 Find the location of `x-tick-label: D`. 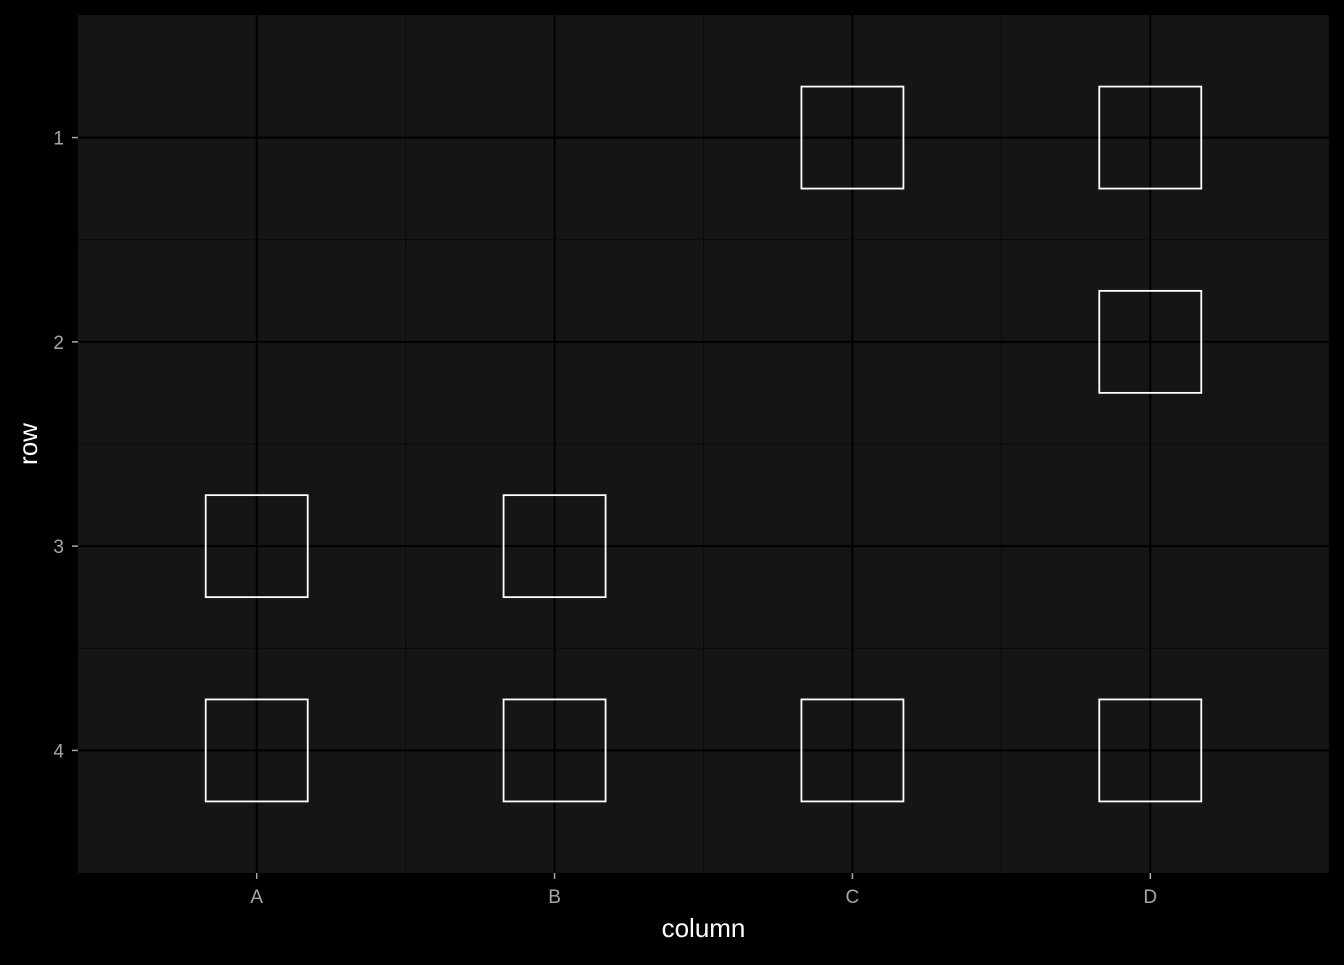

x-tick-label: D is located at coordinates (1150, 897).